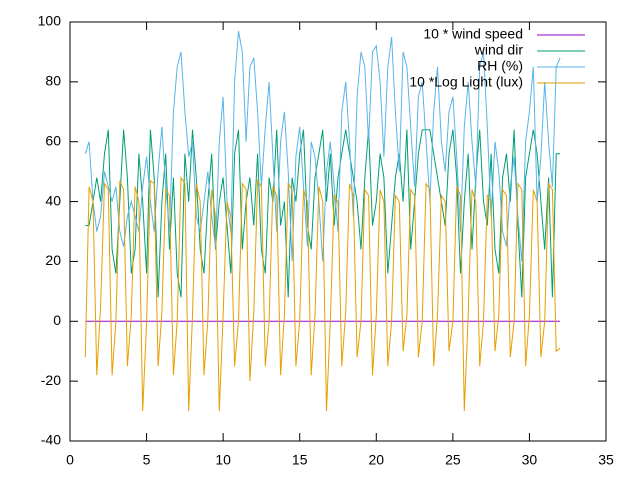 This screenshot has height=480, width=640. Describe the element at coordinates (51, 380) in the screenshot. I see `y-tick-label: -20` at that location.